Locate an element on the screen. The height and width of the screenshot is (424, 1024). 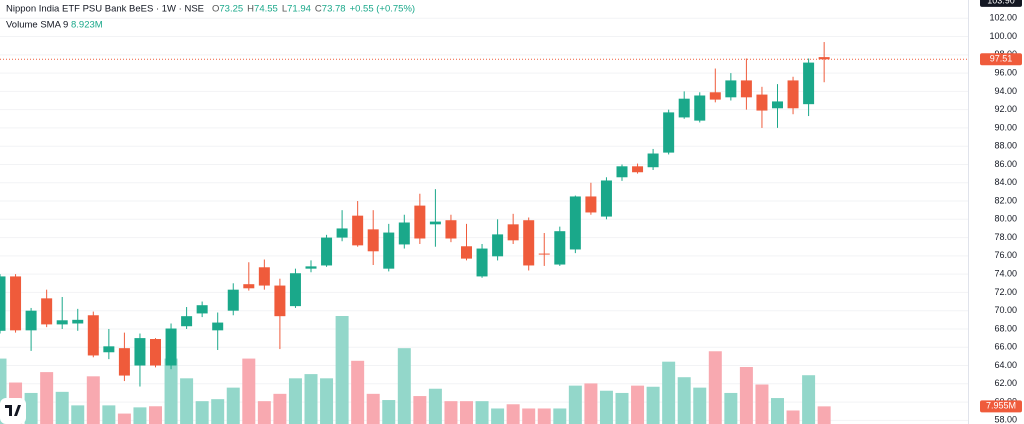
volume-label-box is located at coordinates (1001, 406).